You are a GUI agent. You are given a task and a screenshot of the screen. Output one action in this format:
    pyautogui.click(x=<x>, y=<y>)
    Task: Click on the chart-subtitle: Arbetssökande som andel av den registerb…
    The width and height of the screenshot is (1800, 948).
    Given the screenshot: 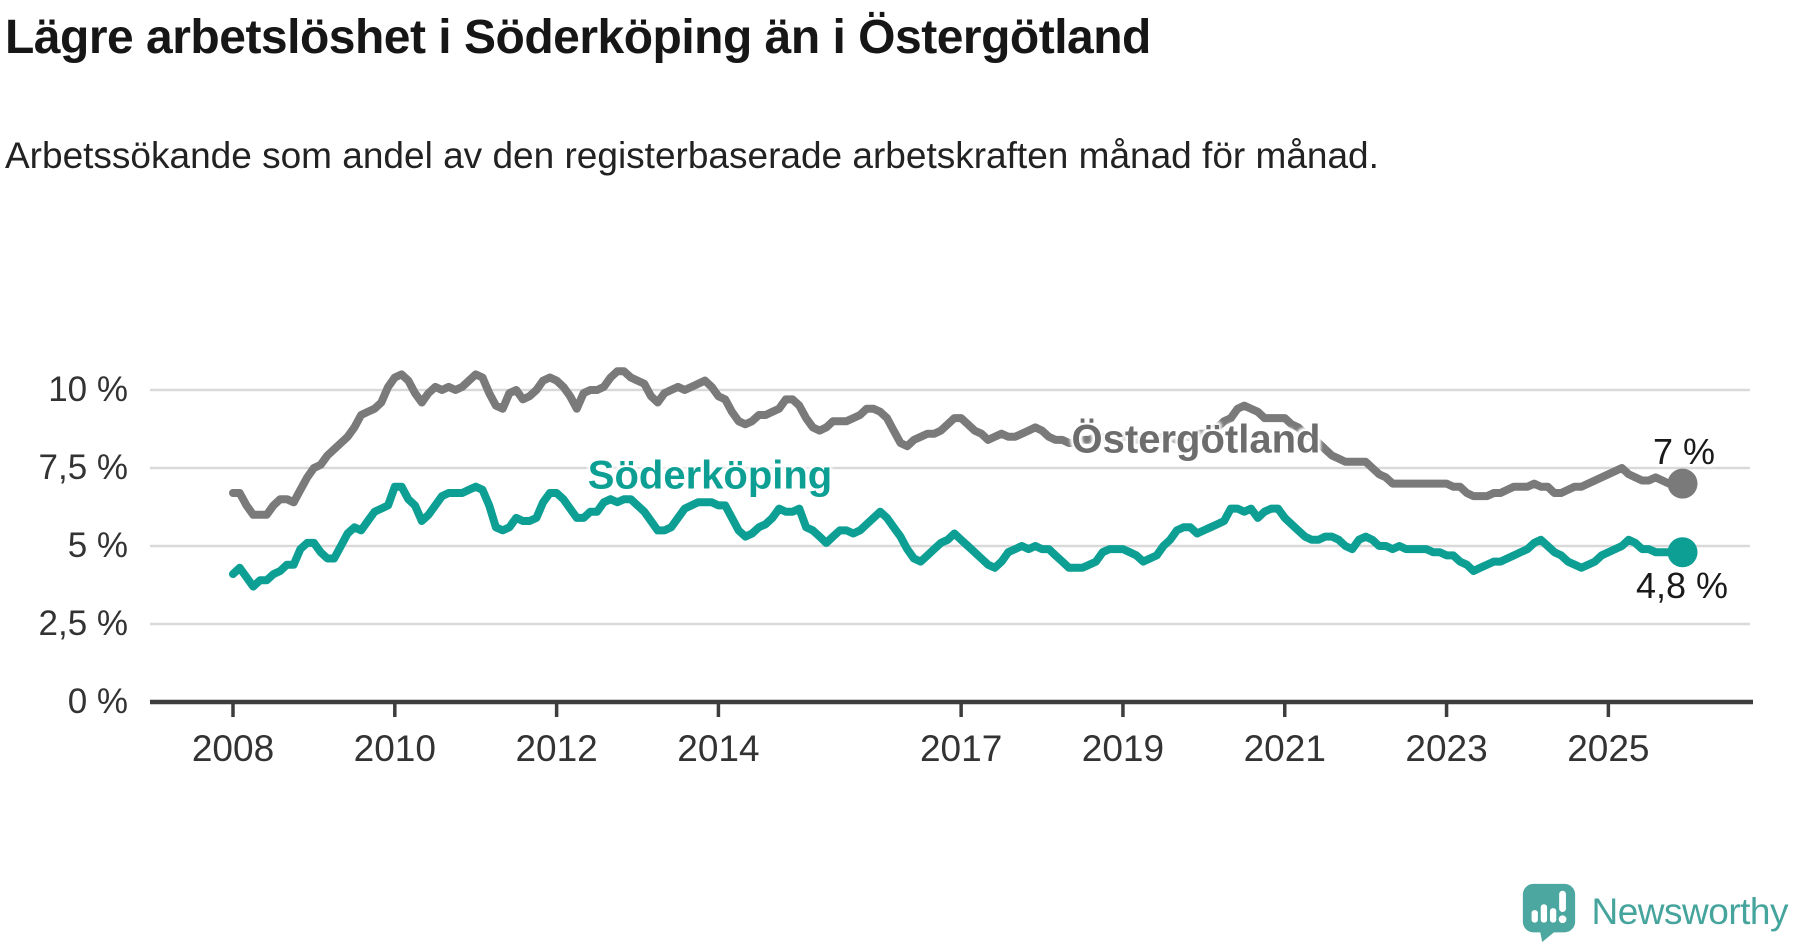 What is the action you would take?
    pyautogui.click(x=692, y=155)
    